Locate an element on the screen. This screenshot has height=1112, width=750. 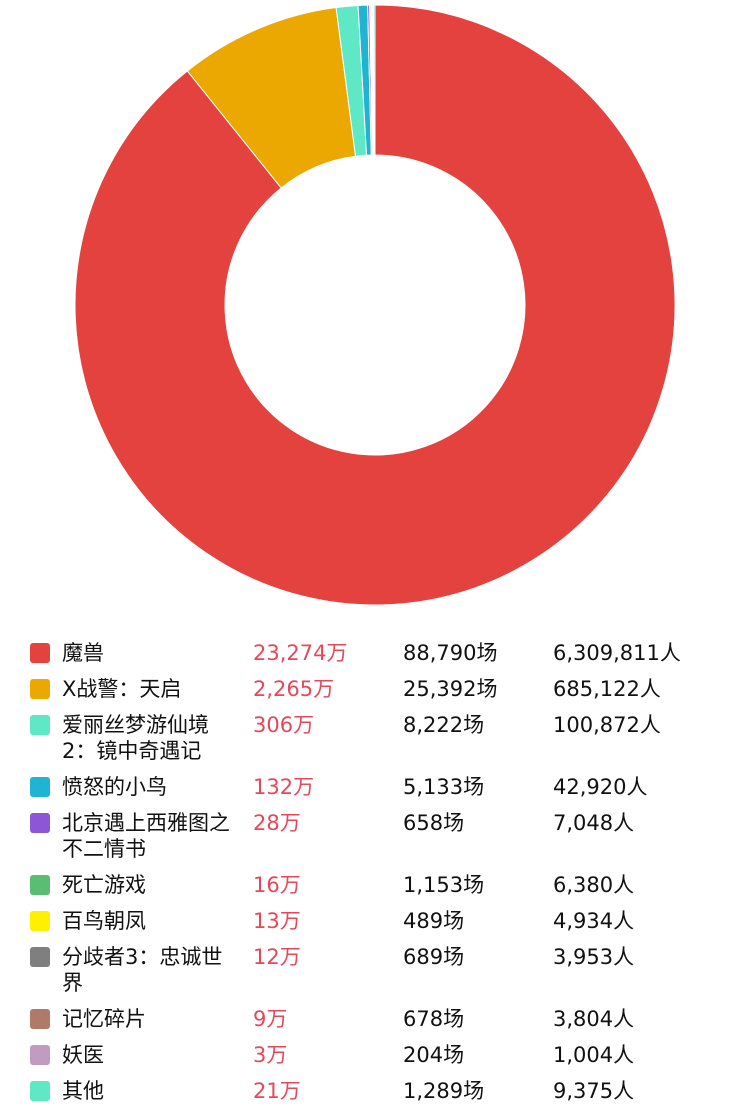
legend-viewers: 3,804人 is located at coordinates (594, 1019).